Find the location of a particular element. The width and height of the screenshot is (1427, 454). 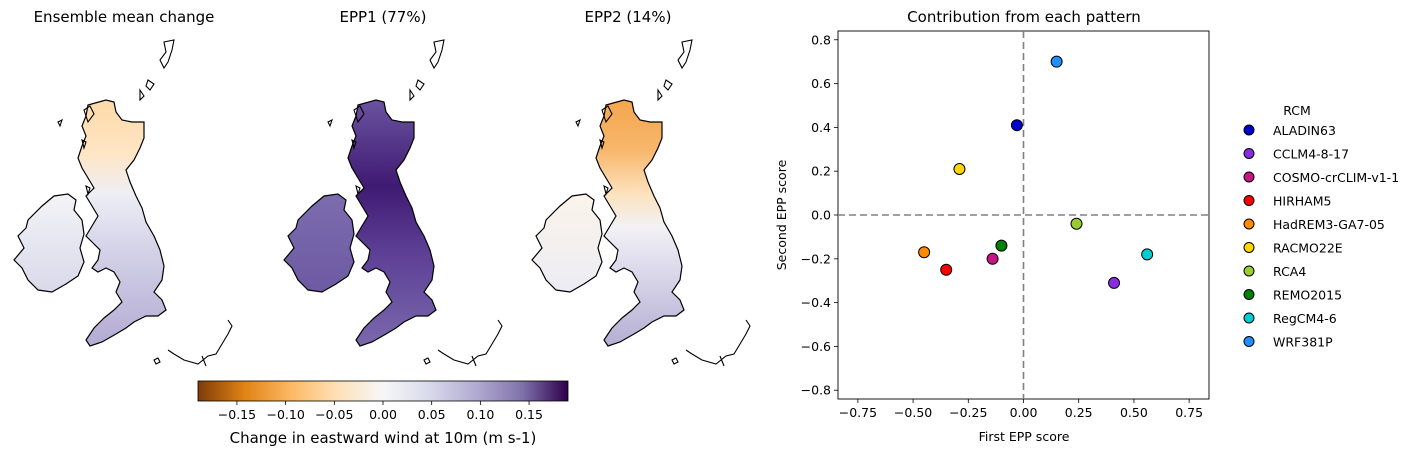

colorbar-gradient is located at coordinates (383, 391).